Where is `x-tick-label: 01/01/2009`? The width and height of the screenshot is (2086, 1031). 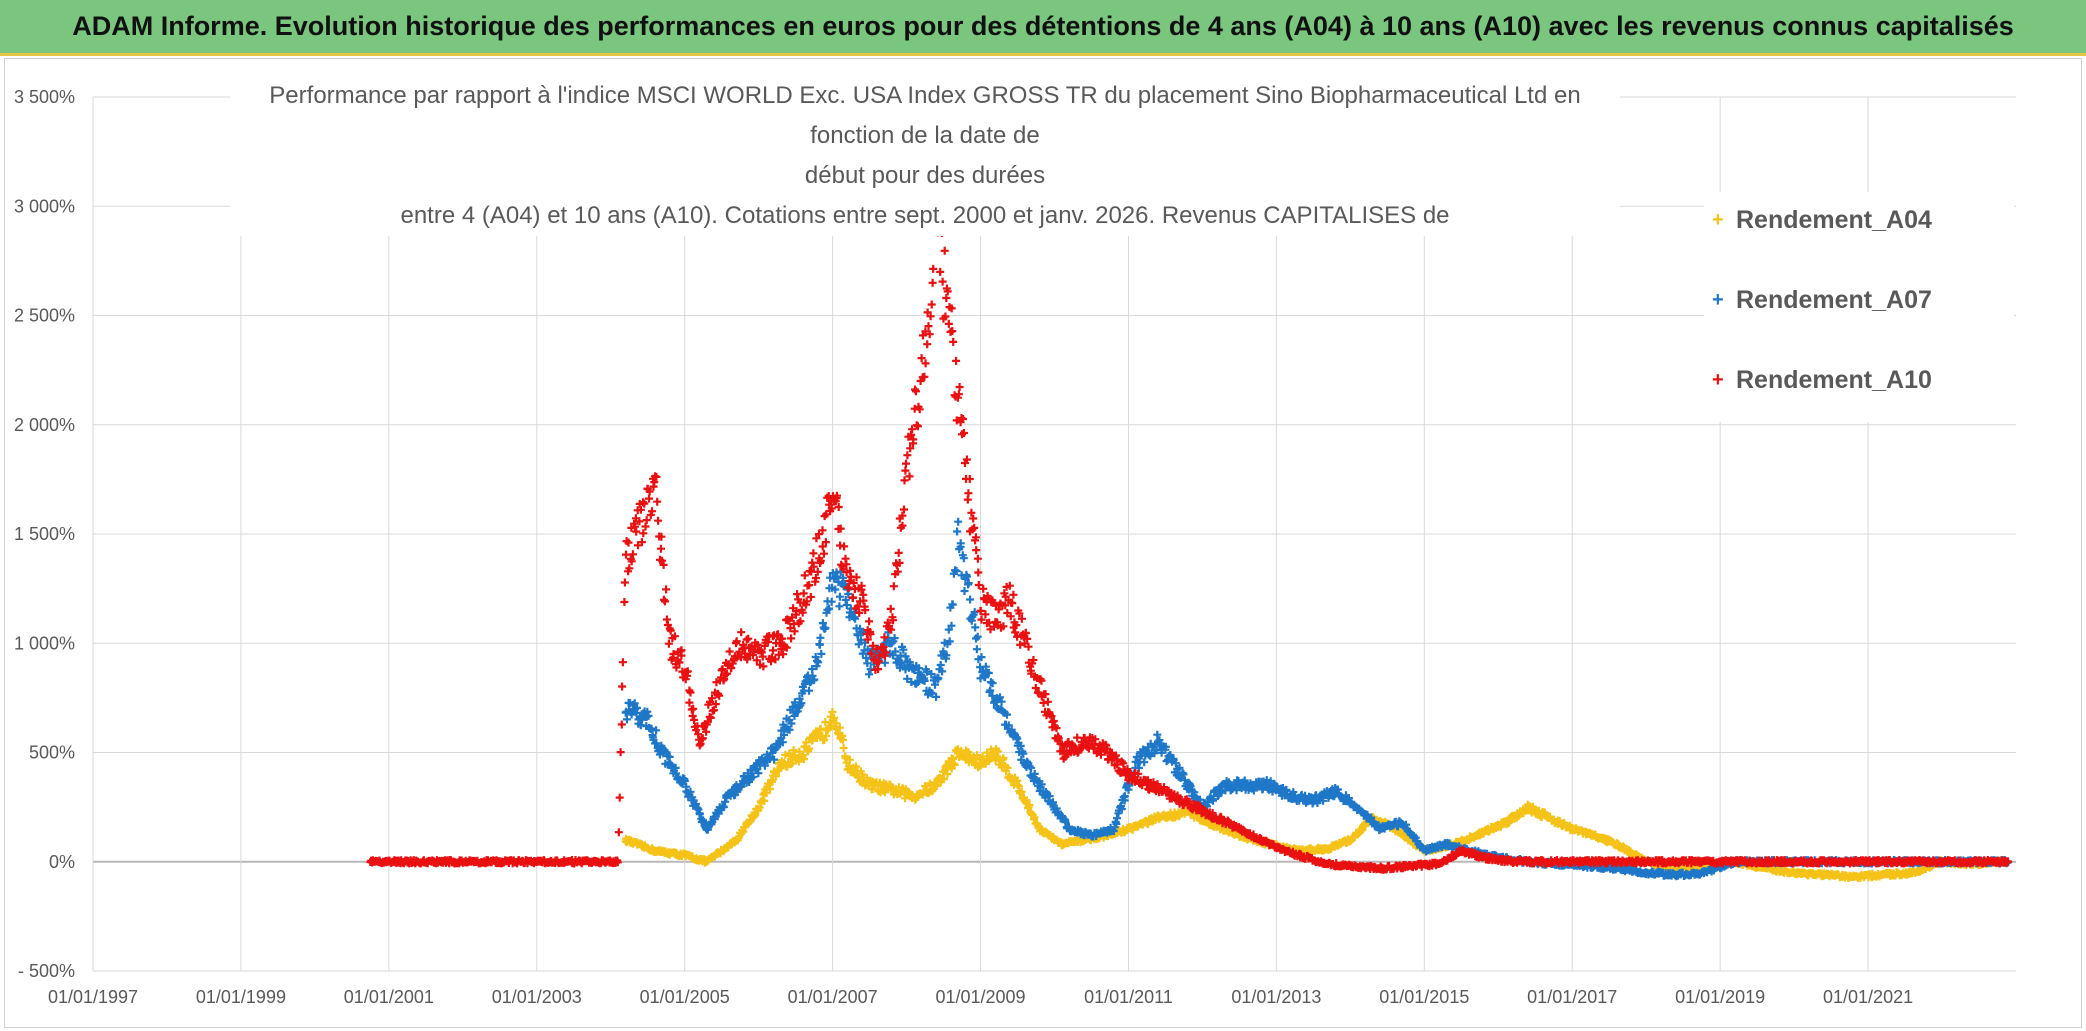 x-tick-label: 01/01/2009 is located at coordinates (980, 997).